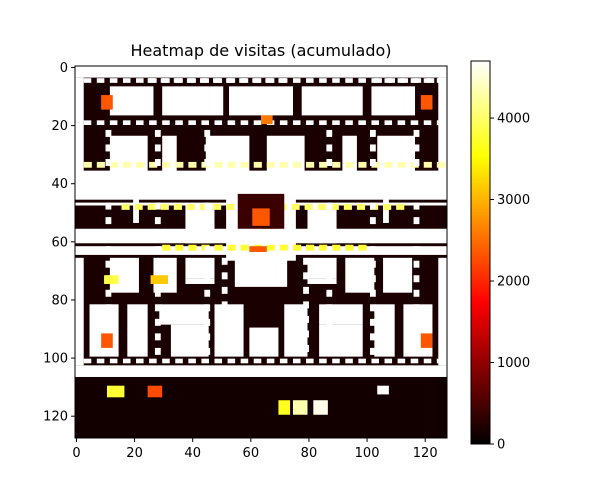 Image resolution: width=600 pixels, height=504 pixels. What do you see at coordinates (134, 453) in the screenshot?
I see `x-tick-label: 20` at bounding box center [134, 453].